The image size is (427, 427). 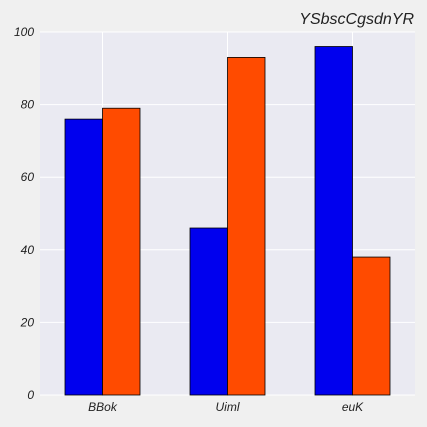 I want to click on y-tick-label: 80, so click(x=28, y=105).